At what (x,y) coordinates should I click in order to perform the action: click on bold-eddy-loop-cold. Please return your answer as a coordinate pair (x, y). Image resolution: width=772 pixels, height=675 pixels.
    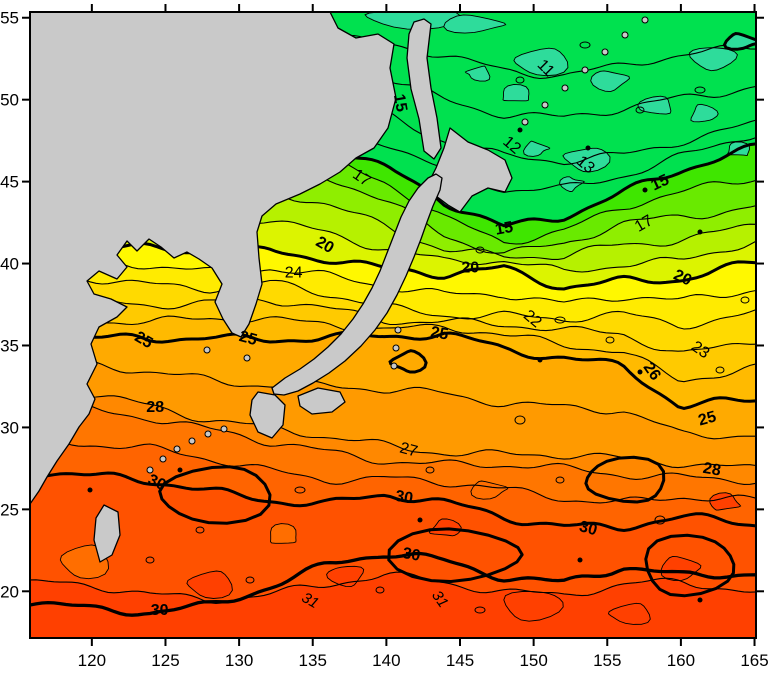
    Looking at the image, I should click on (739, 41).